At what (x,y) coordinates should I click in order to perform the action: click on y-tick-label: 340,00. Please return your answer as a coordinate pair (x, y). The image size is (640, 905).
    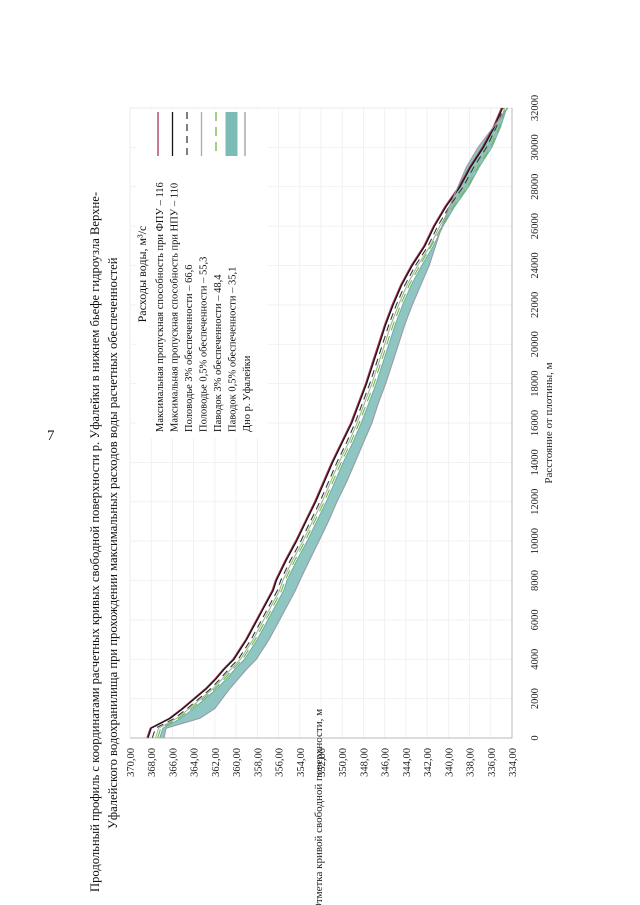
    Looking at the image, I should click on (449, 762).